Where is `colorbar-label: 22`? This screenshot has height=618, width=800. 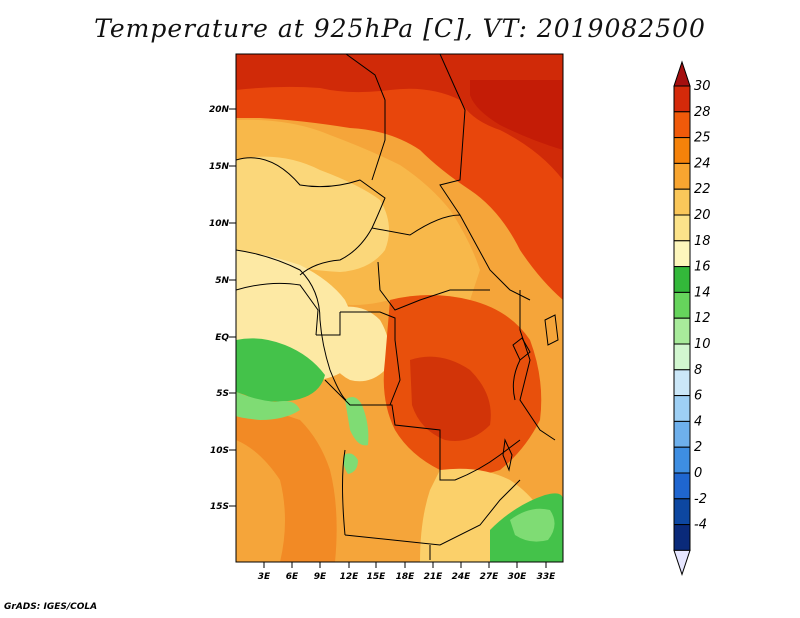 colorbar-label: 22 is located at coordinates (702, 189).